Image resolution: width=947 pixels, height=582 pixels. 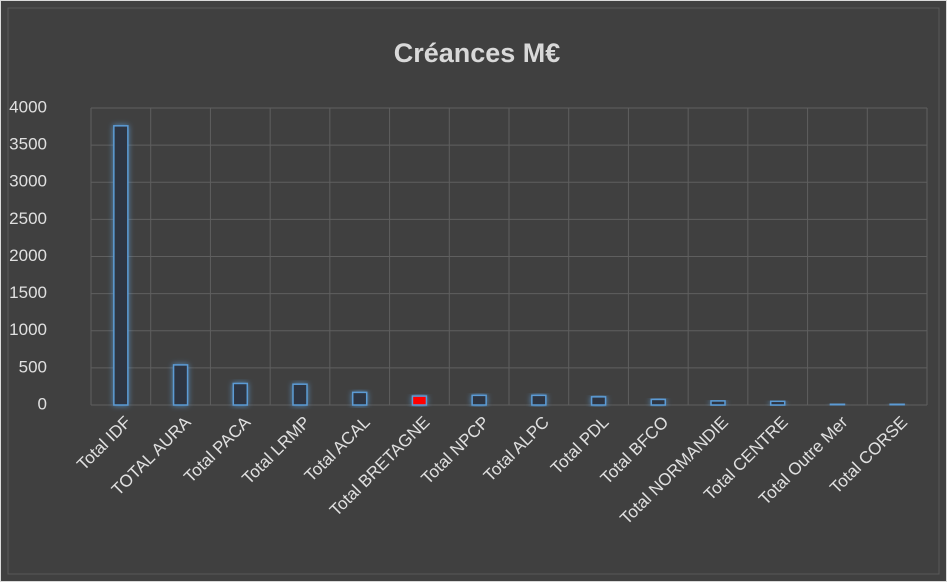 I want to click on chart-title: Créances M€, so click(x=477, y=53).